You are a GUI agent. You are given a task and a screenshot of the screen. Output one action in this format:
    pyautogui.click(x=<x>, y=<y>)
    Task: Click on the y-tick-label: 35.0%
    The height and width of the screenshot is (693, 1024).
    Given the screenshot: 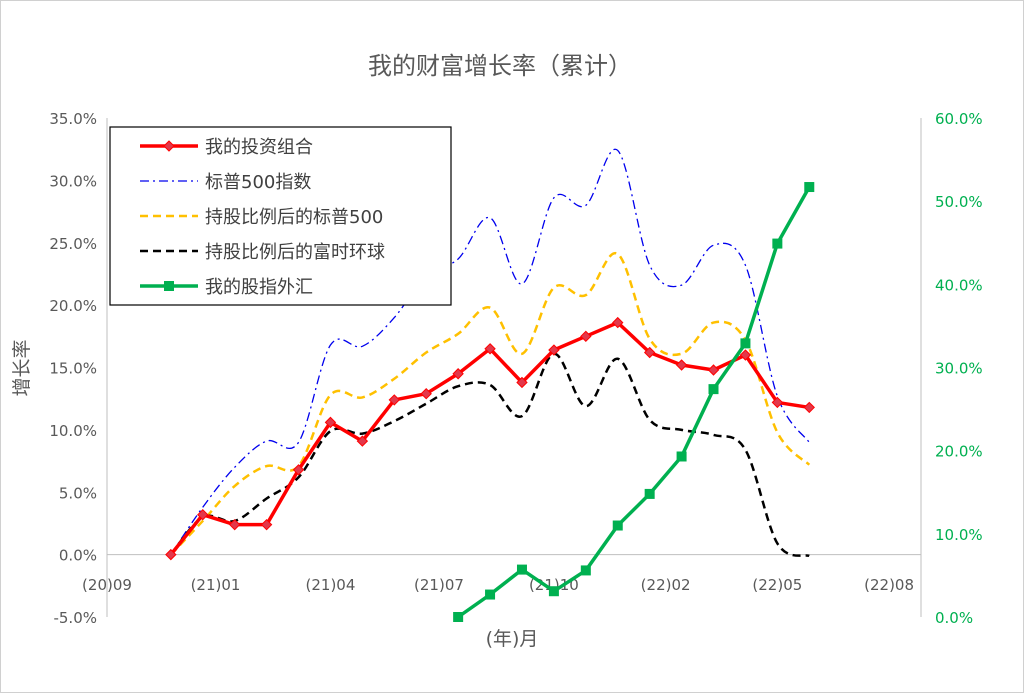 What is the action you would take?
    pyautogui.click(x=73, y=119)
    